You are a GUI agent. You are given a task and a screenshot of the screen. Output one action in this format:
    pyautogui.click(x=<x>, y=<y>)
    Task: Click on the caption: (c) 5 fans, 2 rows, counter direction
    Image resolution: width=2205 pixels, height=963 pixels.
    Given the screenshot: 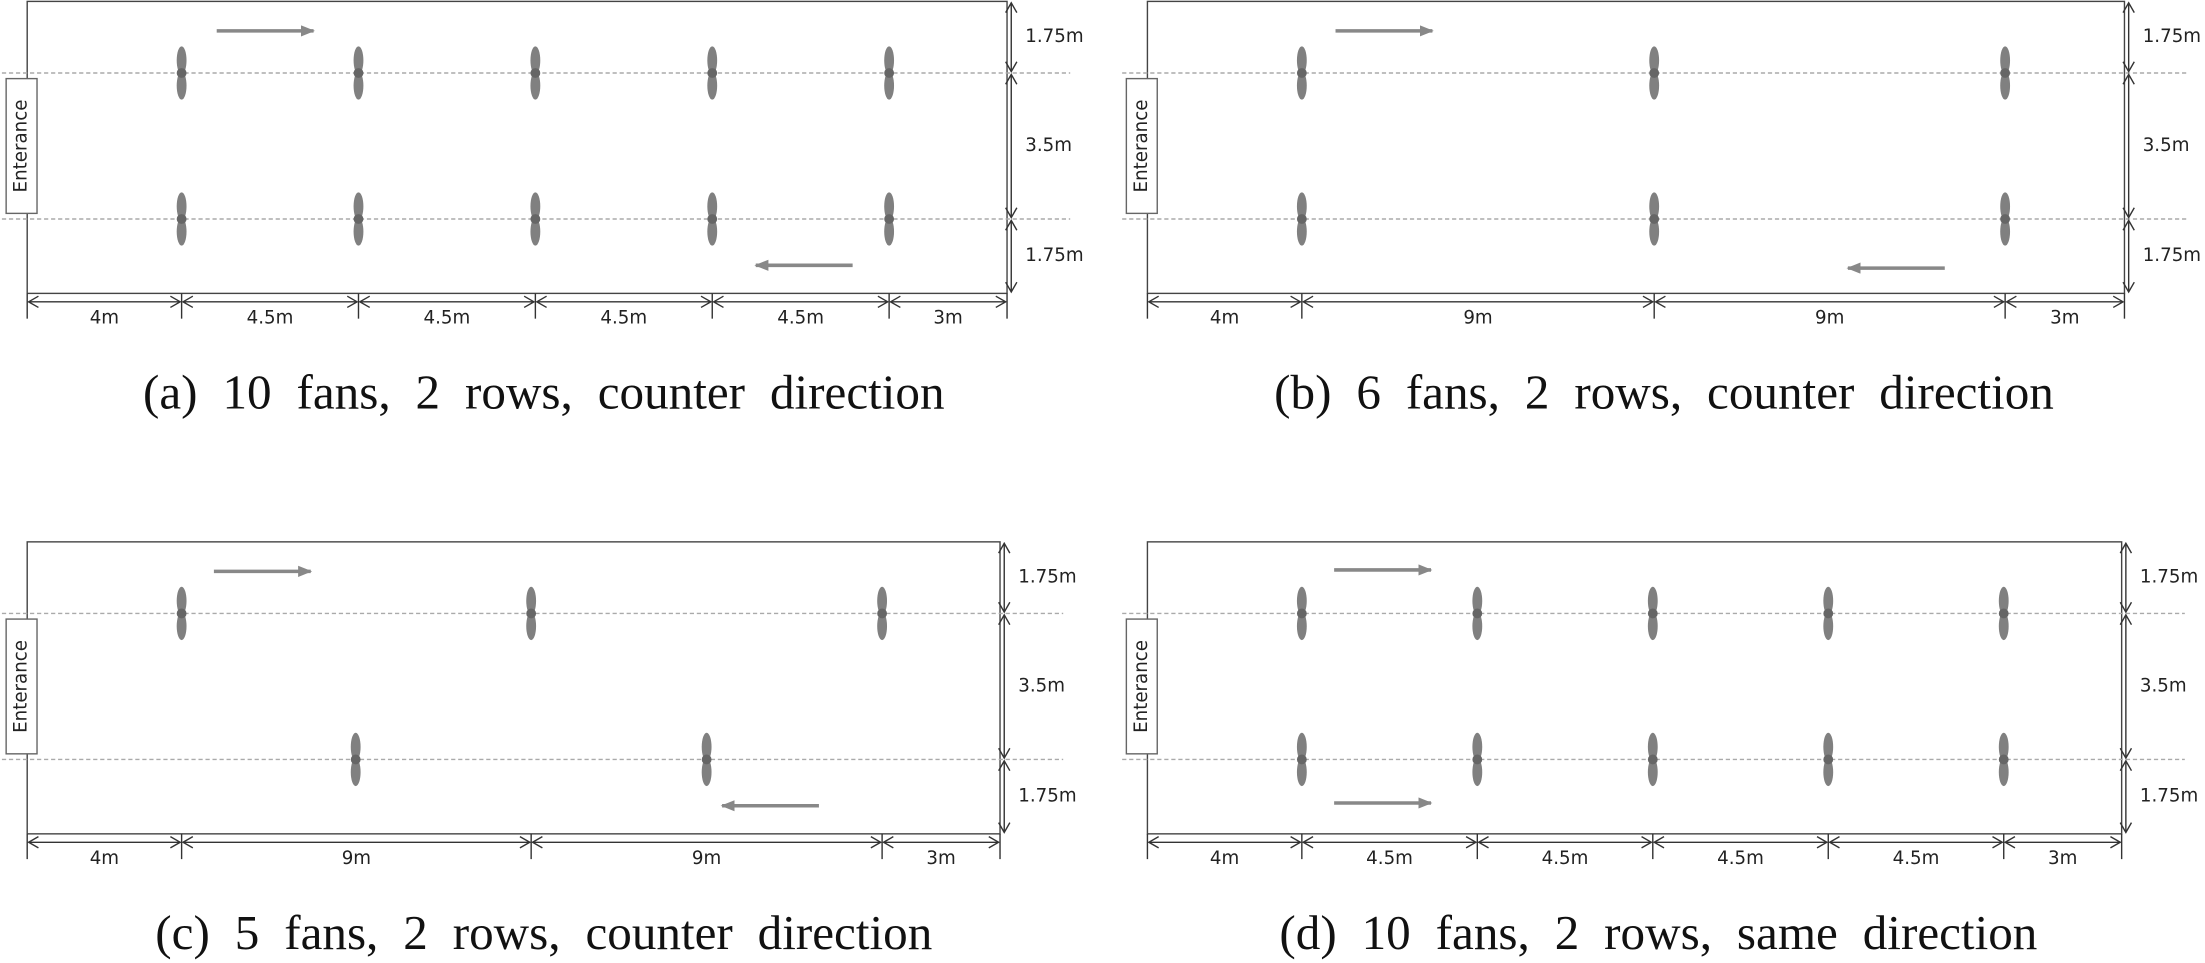 What is the action you would take?
    pyautogui.click(x=543, y=932)
    